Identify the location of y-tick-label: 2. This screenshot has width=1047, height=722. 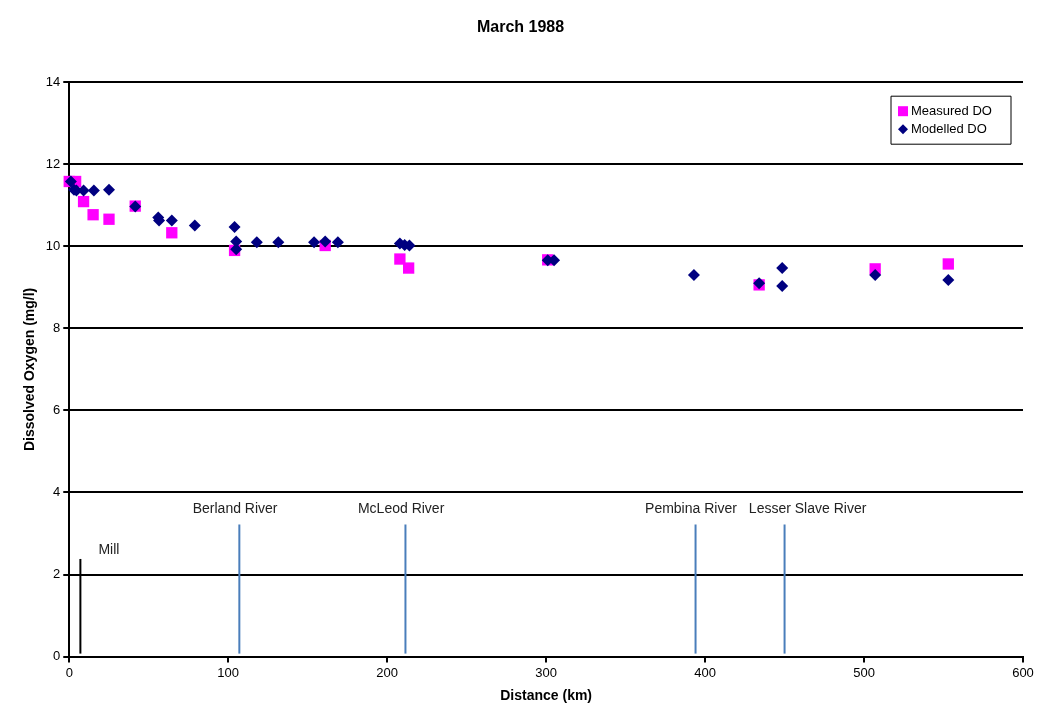
(57, 574).